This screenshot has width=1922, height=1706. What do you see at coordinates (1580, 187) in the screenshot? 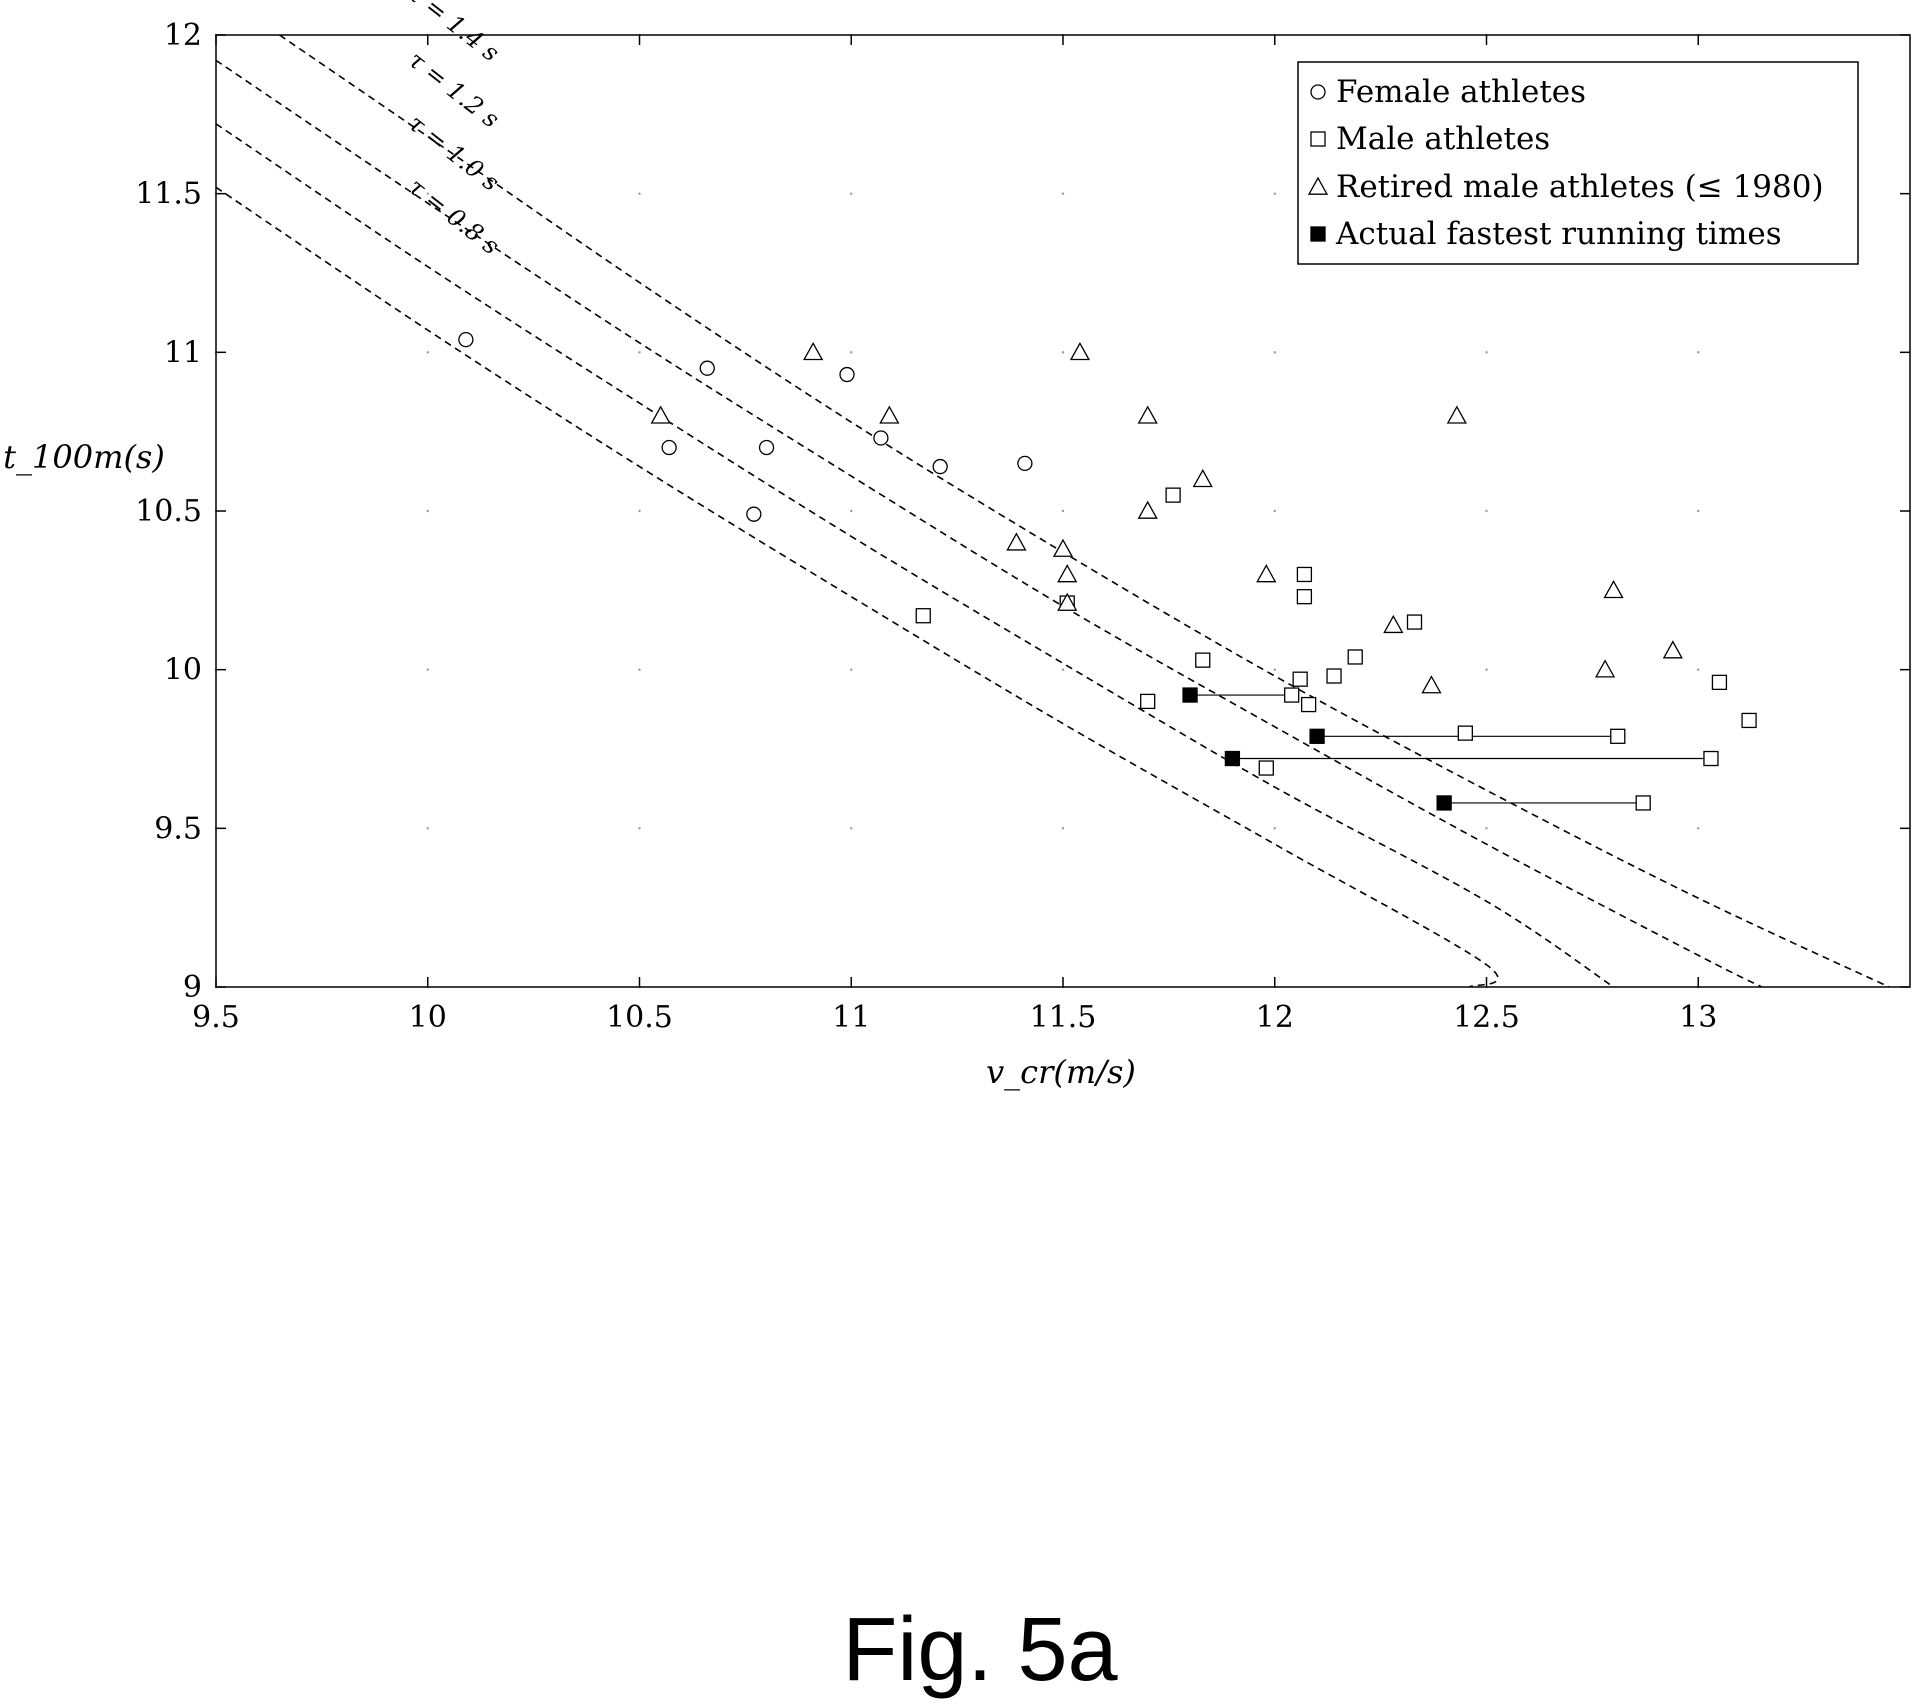
I see `legend-label-retired: Retired male athletes (≤ 1980)` at bounding box center [1580, 187].